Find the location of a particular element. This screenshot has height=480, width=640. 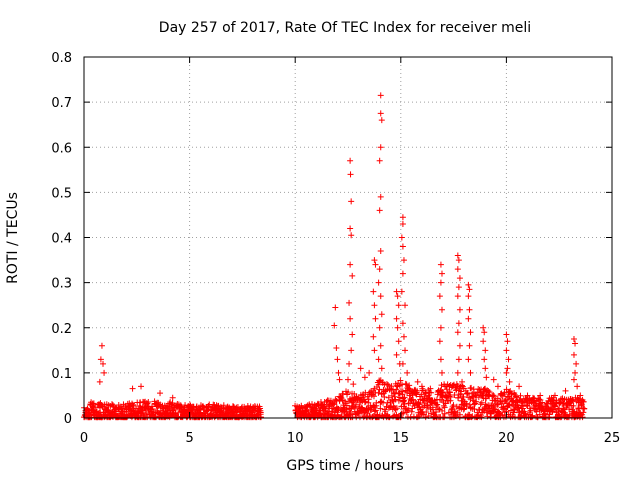

x-tick-label: 25 is located at coordinates (612, 438).